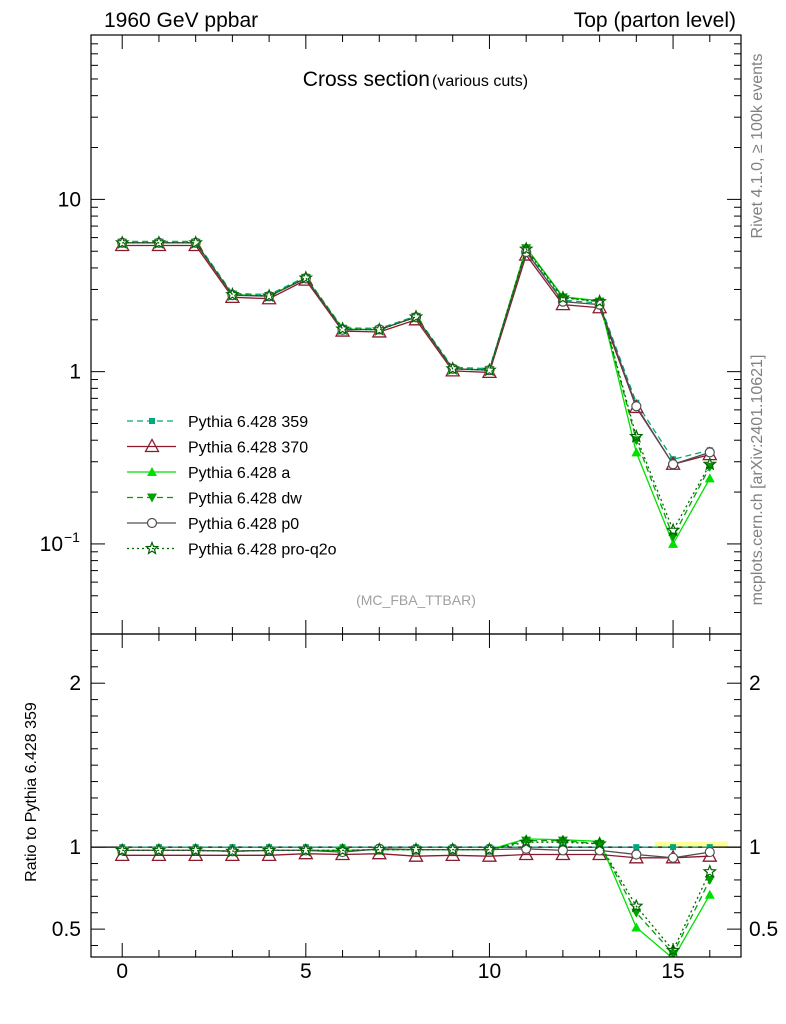  What do you see at coordinates (66, 929) in the screenshot?
I see `ratio-y-tick-label: 0.5` at bounding box center [66, 929].